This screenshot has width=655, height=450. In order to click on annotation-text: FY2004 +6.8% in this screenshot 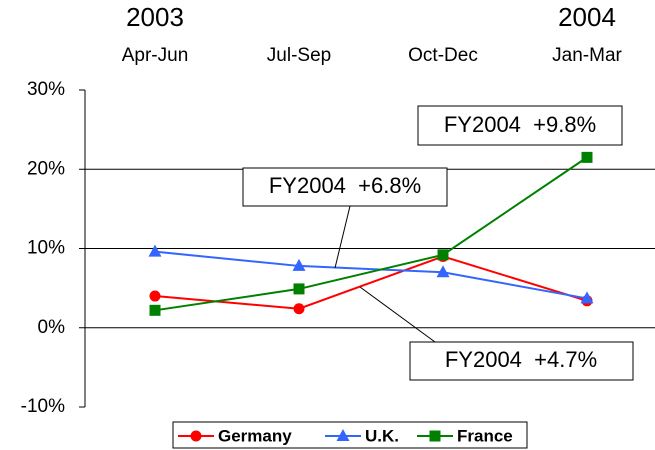, I will do `click(345, 185)`.